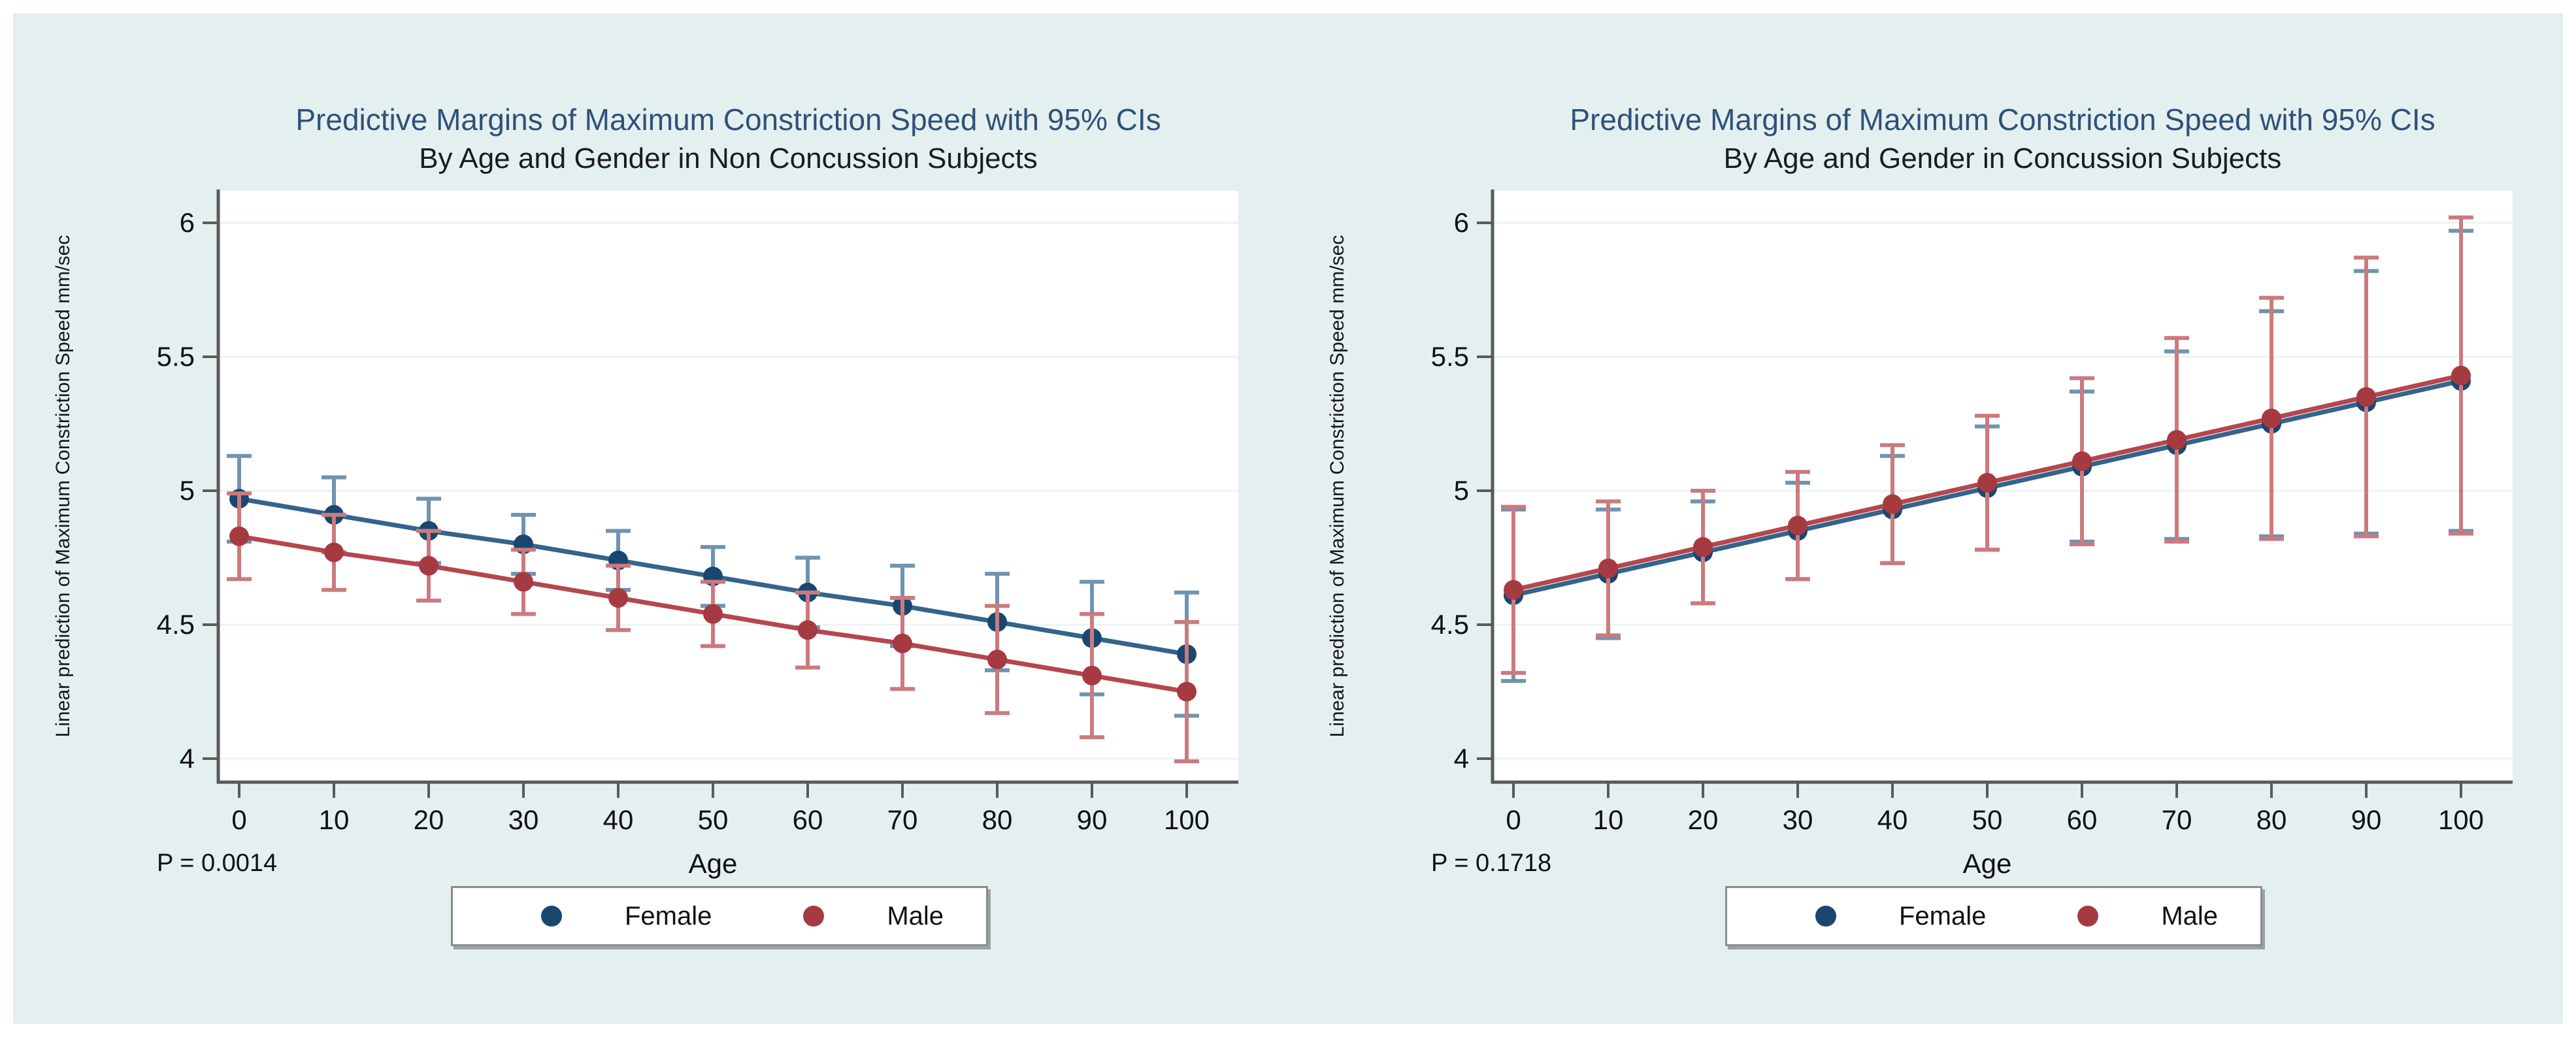 The width and height of the screenshot is (2576, 1037). I want to click on male-series, so click(713, 627).